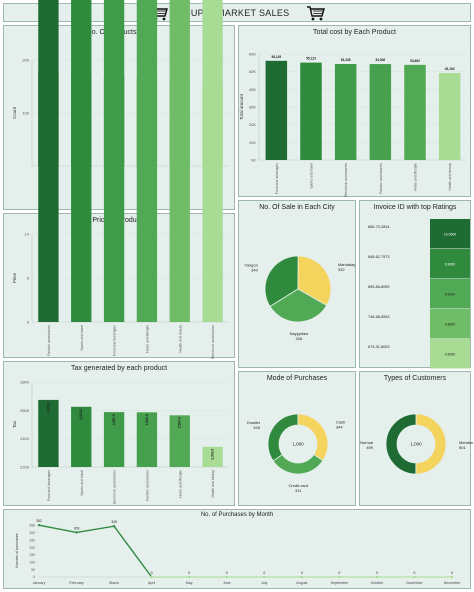  I want to click on data-label: 56,145, so click(276, 57).